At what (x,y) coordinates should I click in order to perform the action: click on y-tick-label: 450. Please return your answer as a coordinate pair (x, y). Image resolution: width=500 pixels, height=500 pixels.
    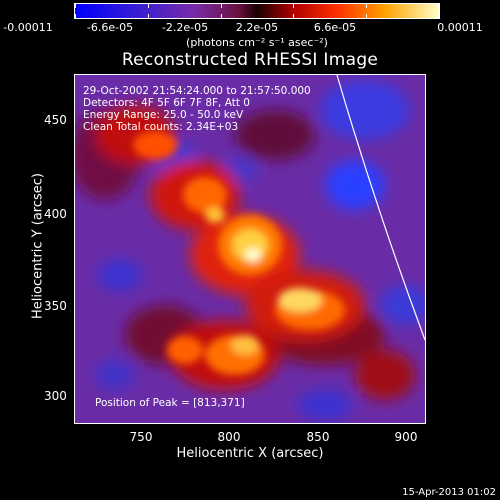
    Looking at the image, I should click on (55, 120).